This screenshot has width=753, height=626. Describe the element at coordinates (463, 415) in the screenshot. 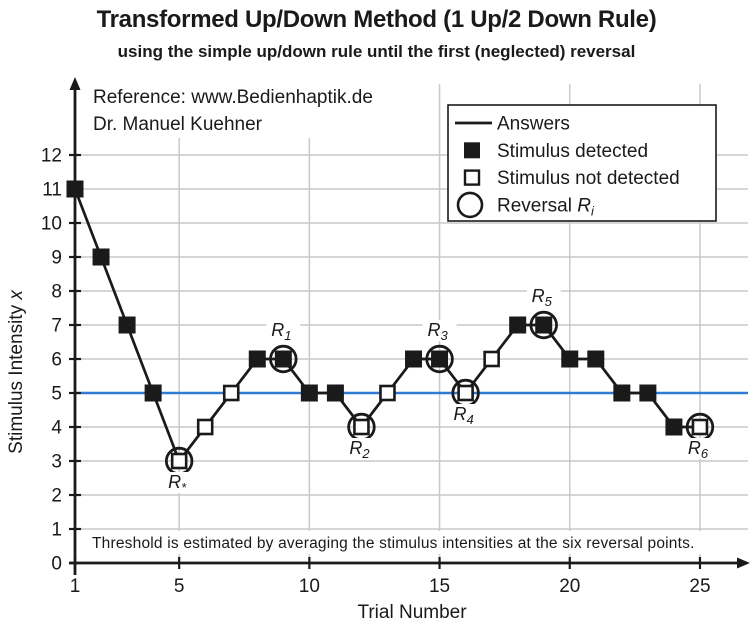

I see `reversal-label: R4` at that location.